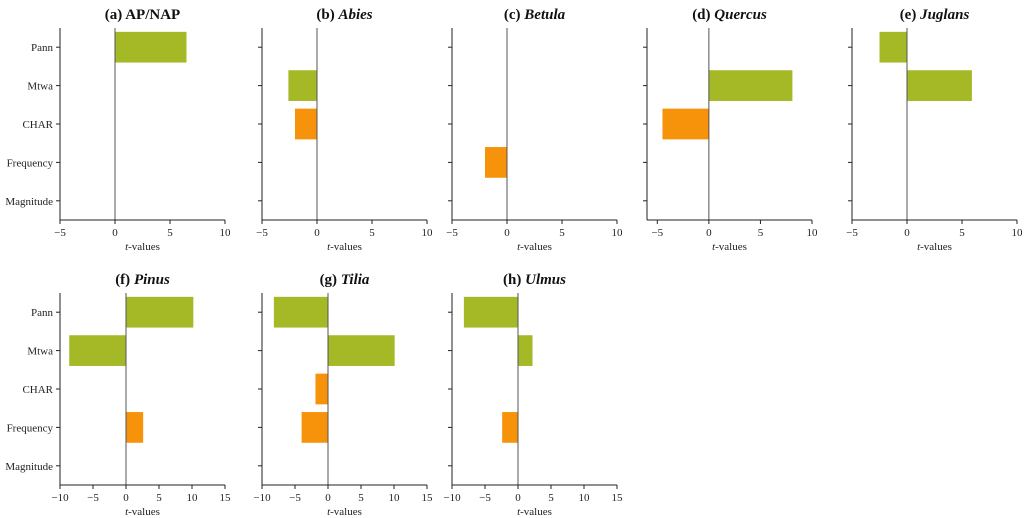 This screenshot has width=1024, height=518. Describe the element at coordinates (115, 15) in the screenshot. I see `panel-title-prefix: (a)` at that location.